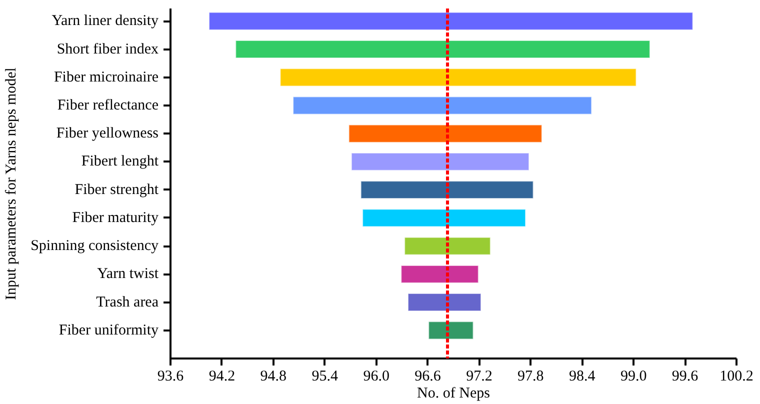 The width and height of the screenshot is (760, 404). What do you see at coordinates (531, 376) in the screenshot?
I see `x-tick-label: 97.8` at bounding box center [531, 376].